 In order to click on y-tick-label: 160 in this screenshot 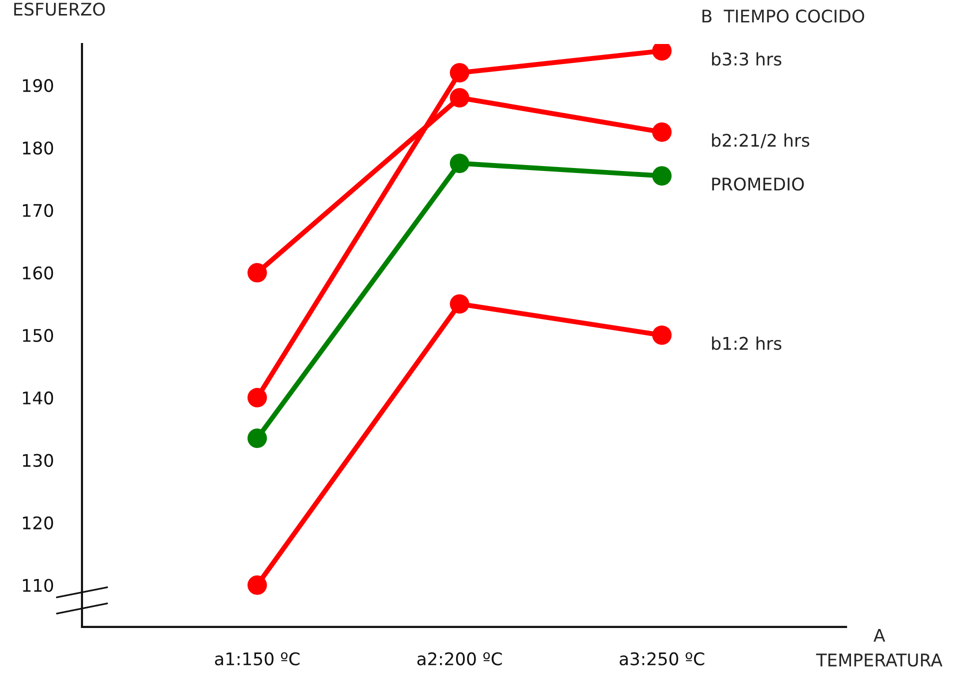, I will do `click(38, 273)`.